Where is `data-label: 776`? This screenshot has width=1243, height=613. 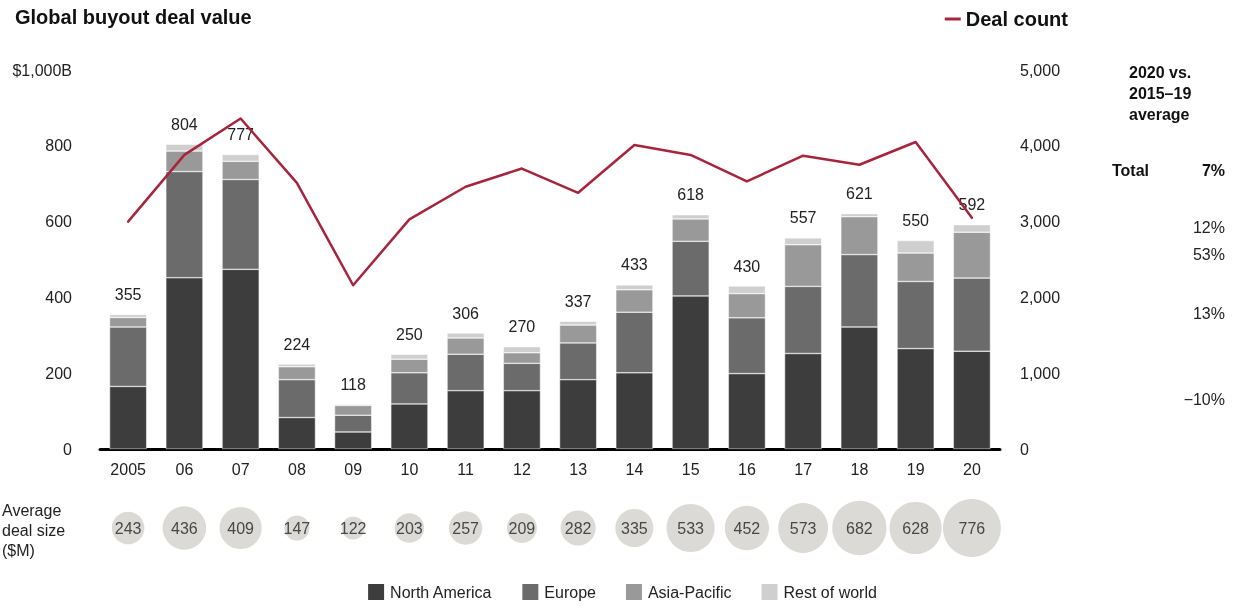
data-label: 776 is located at coordinates (972, 528).